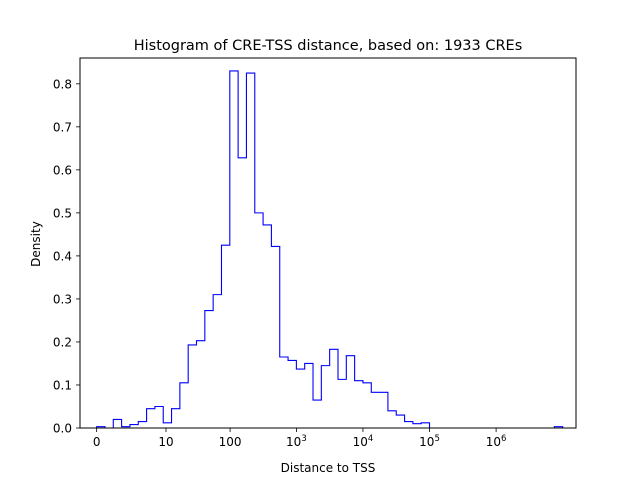 This screenshot has width=640, height=480. I want to click on x-tick-label: 10, so click(165, 442).